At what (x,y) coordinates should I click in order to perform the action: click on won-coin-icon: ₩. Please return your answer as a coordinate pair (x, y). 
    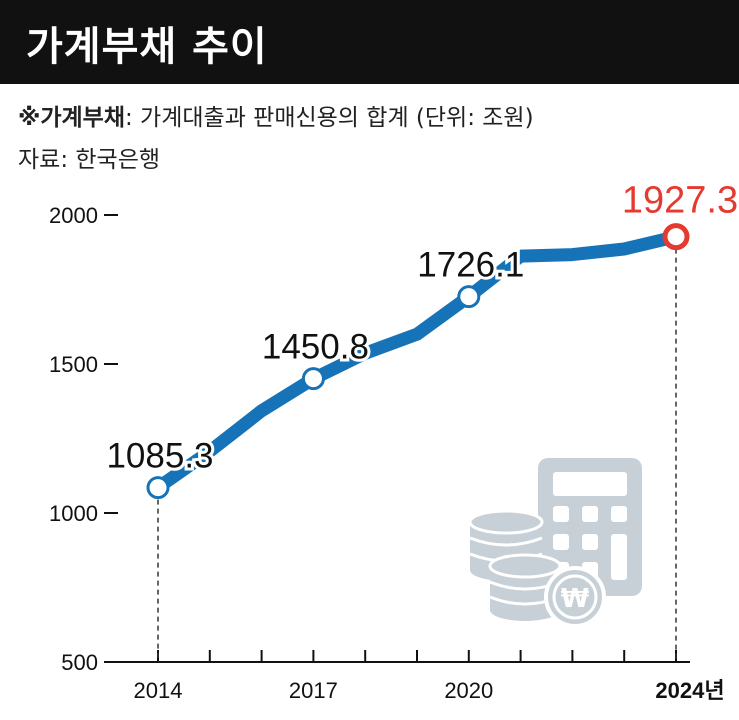
    Looking at the image, I should click on (575, 597).